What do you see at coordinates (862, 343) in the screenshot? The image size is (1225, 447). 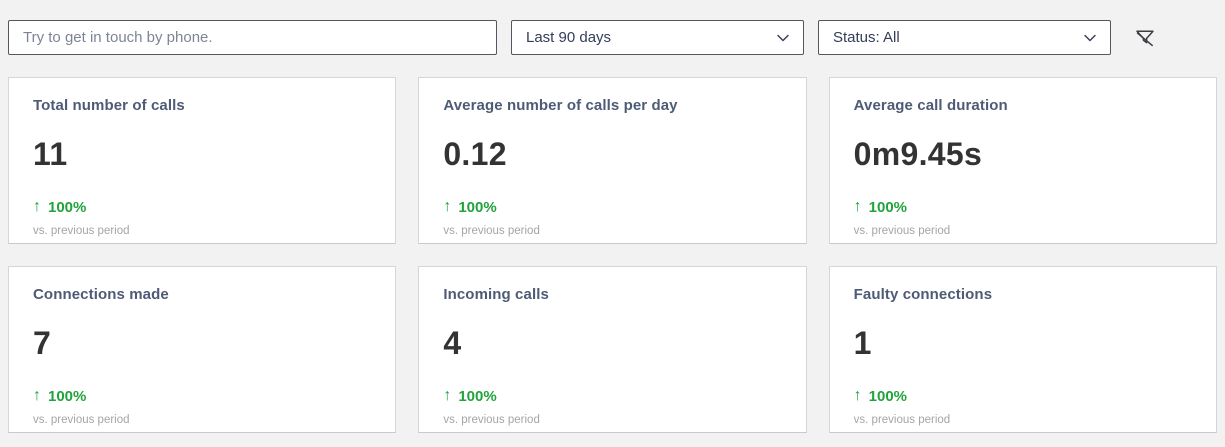 I see `stat-card-value: 1` at bounding box center [862, 343].